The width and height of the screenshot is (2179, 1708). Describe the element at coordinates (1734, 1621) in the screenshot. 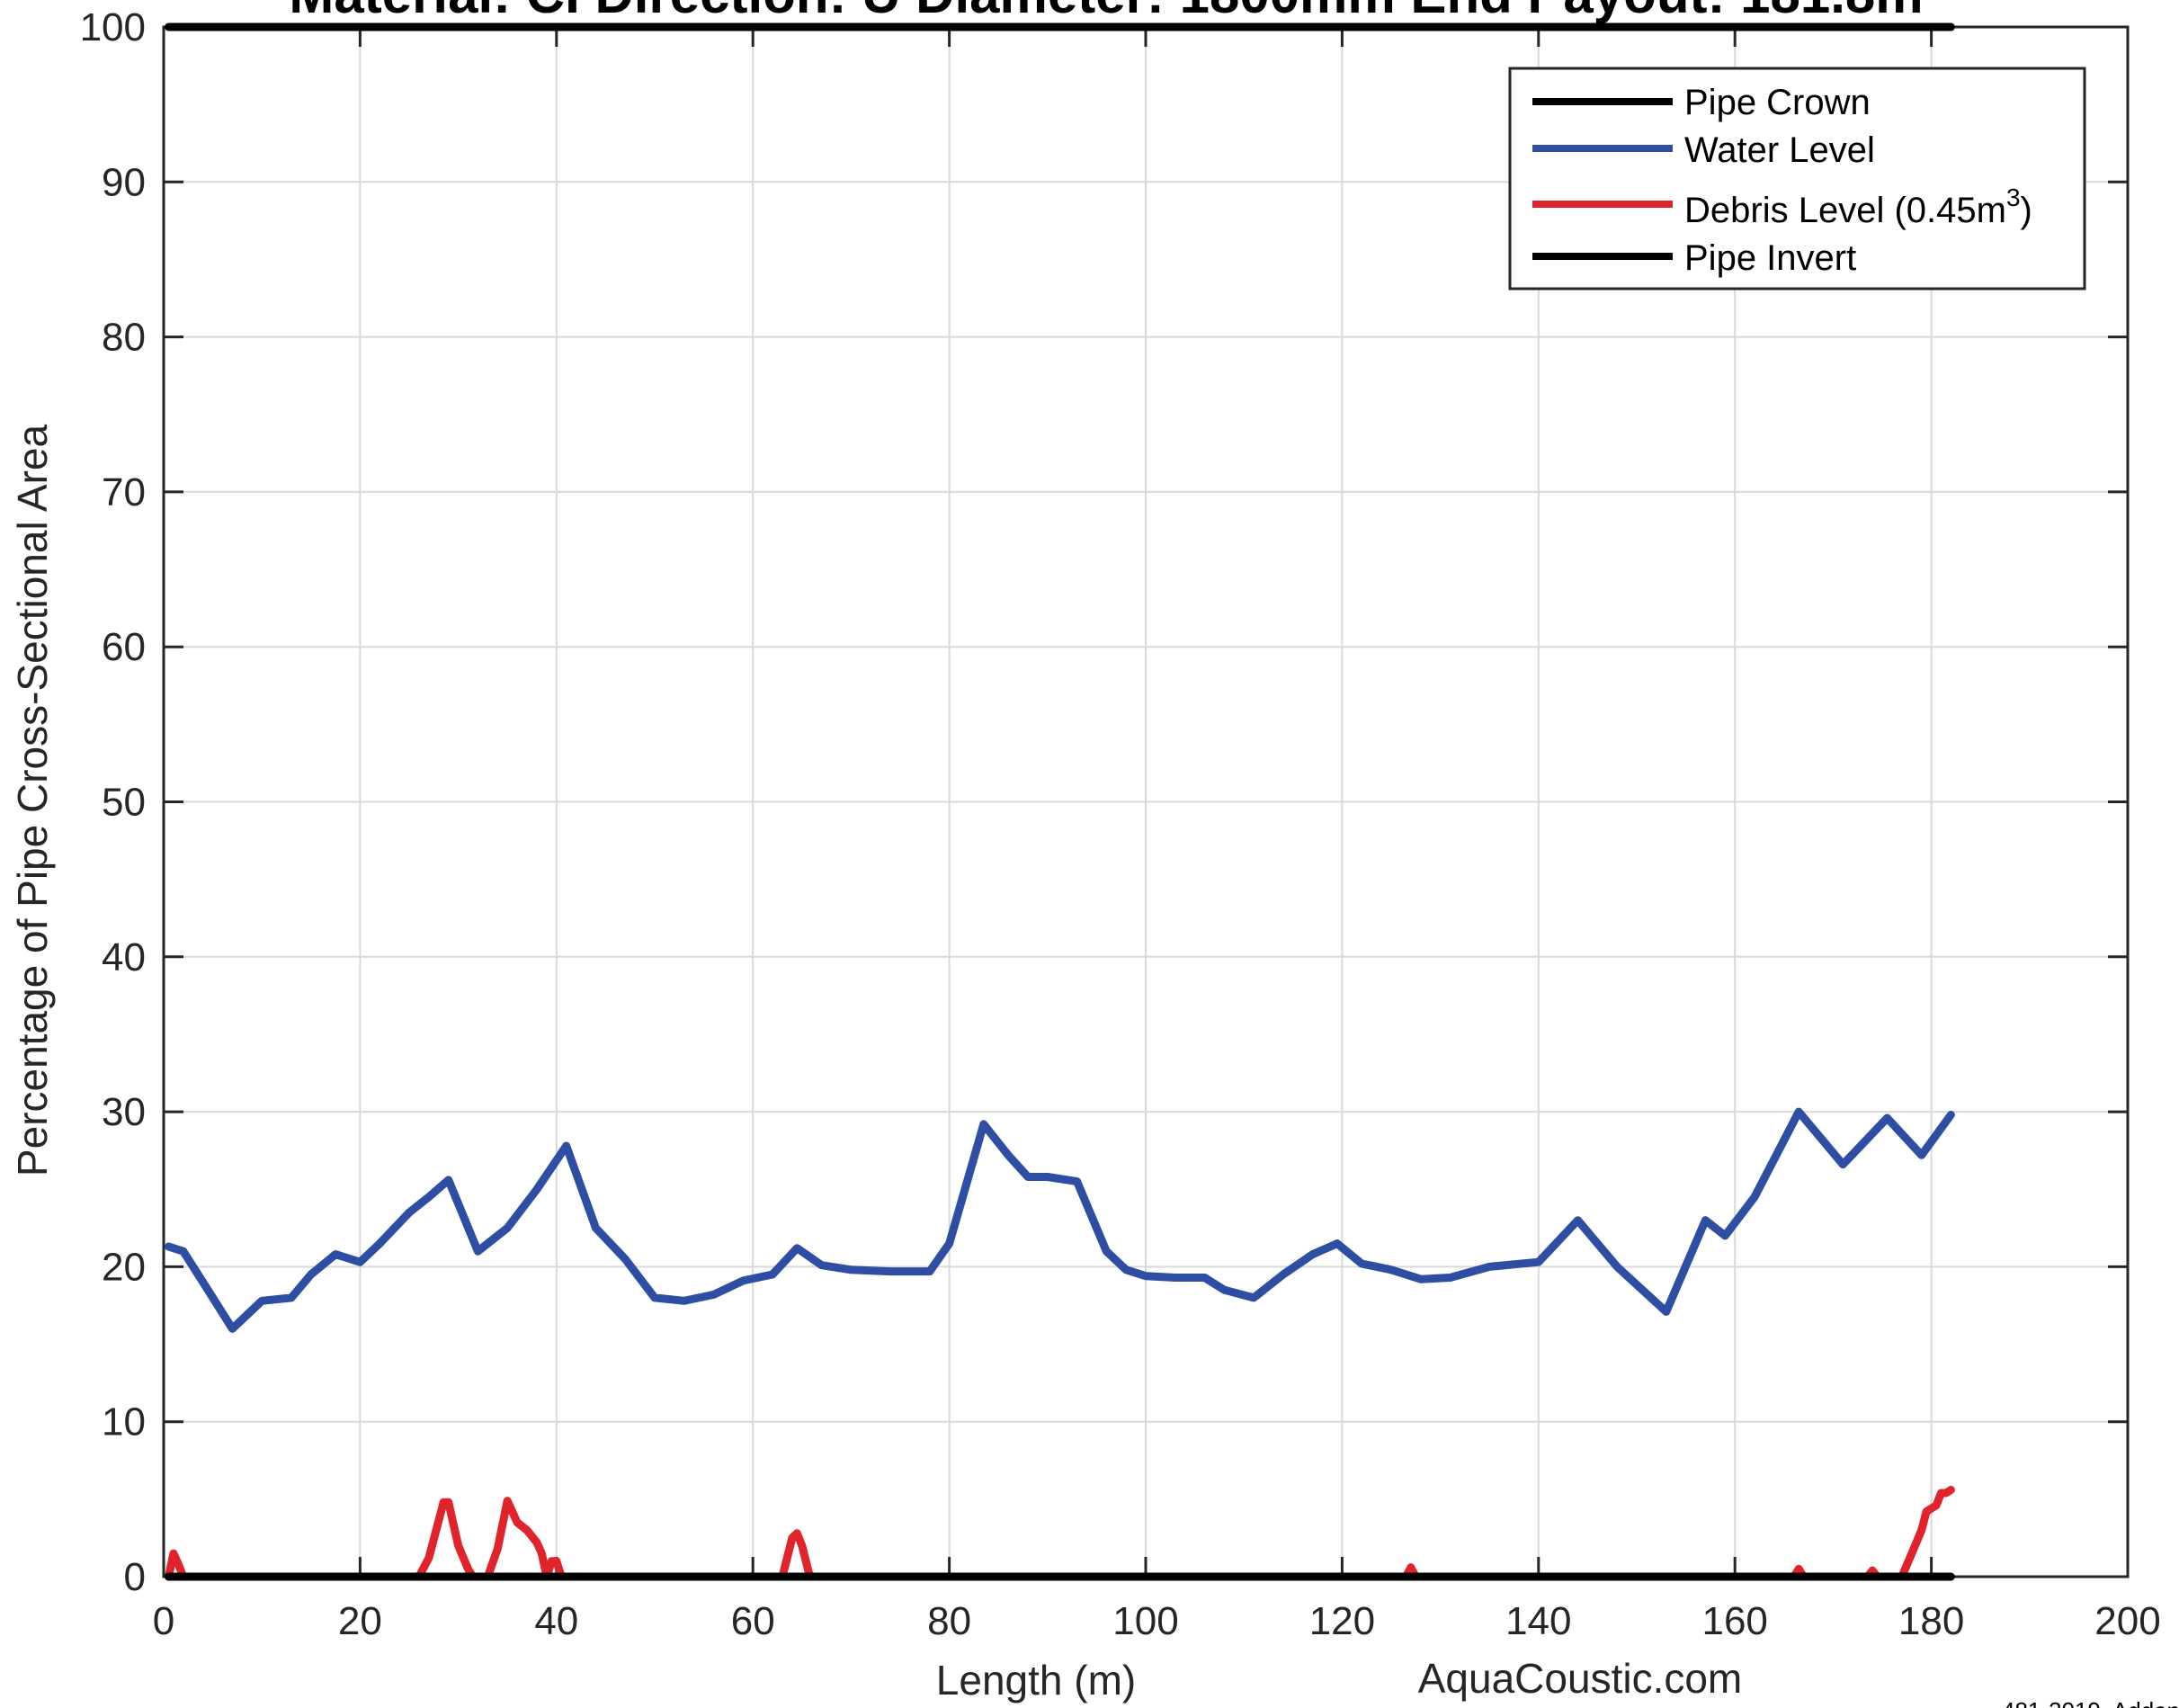

I see `x-tick-label: 160` at that location.